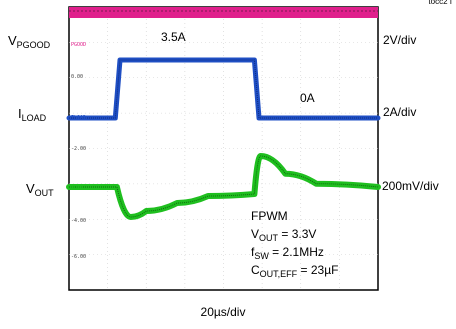  What do you see at coordinates (307, 98) in the screenshot?
I see `step-low-annotation: 0A` at bounding box center [307, 98].